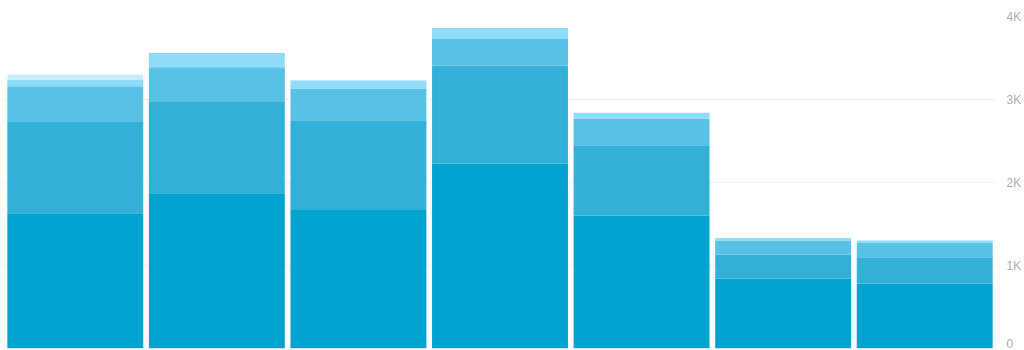  I want to click on y-tick-label: 4K, so click(1014, 16).